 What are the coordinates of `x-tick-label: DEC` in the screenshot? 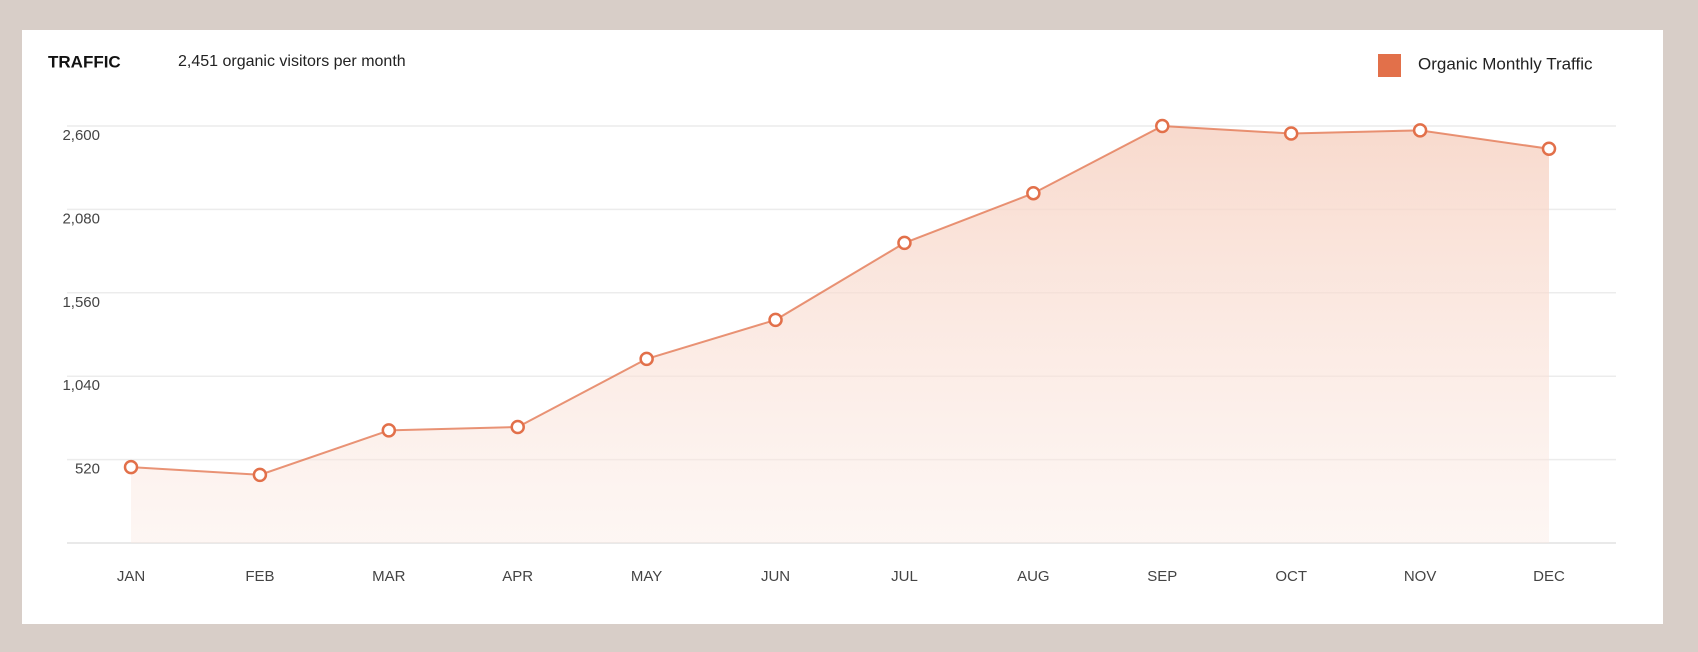 It's located at (1549, 576).